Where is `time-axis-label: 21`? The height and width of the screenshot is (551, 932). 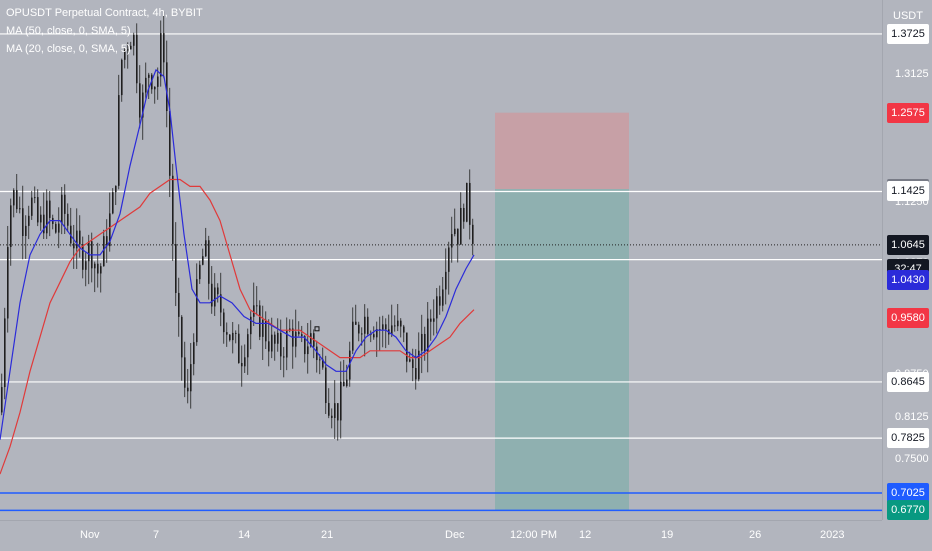
time-axis-label: 21 is located at coordinates (327, 535).